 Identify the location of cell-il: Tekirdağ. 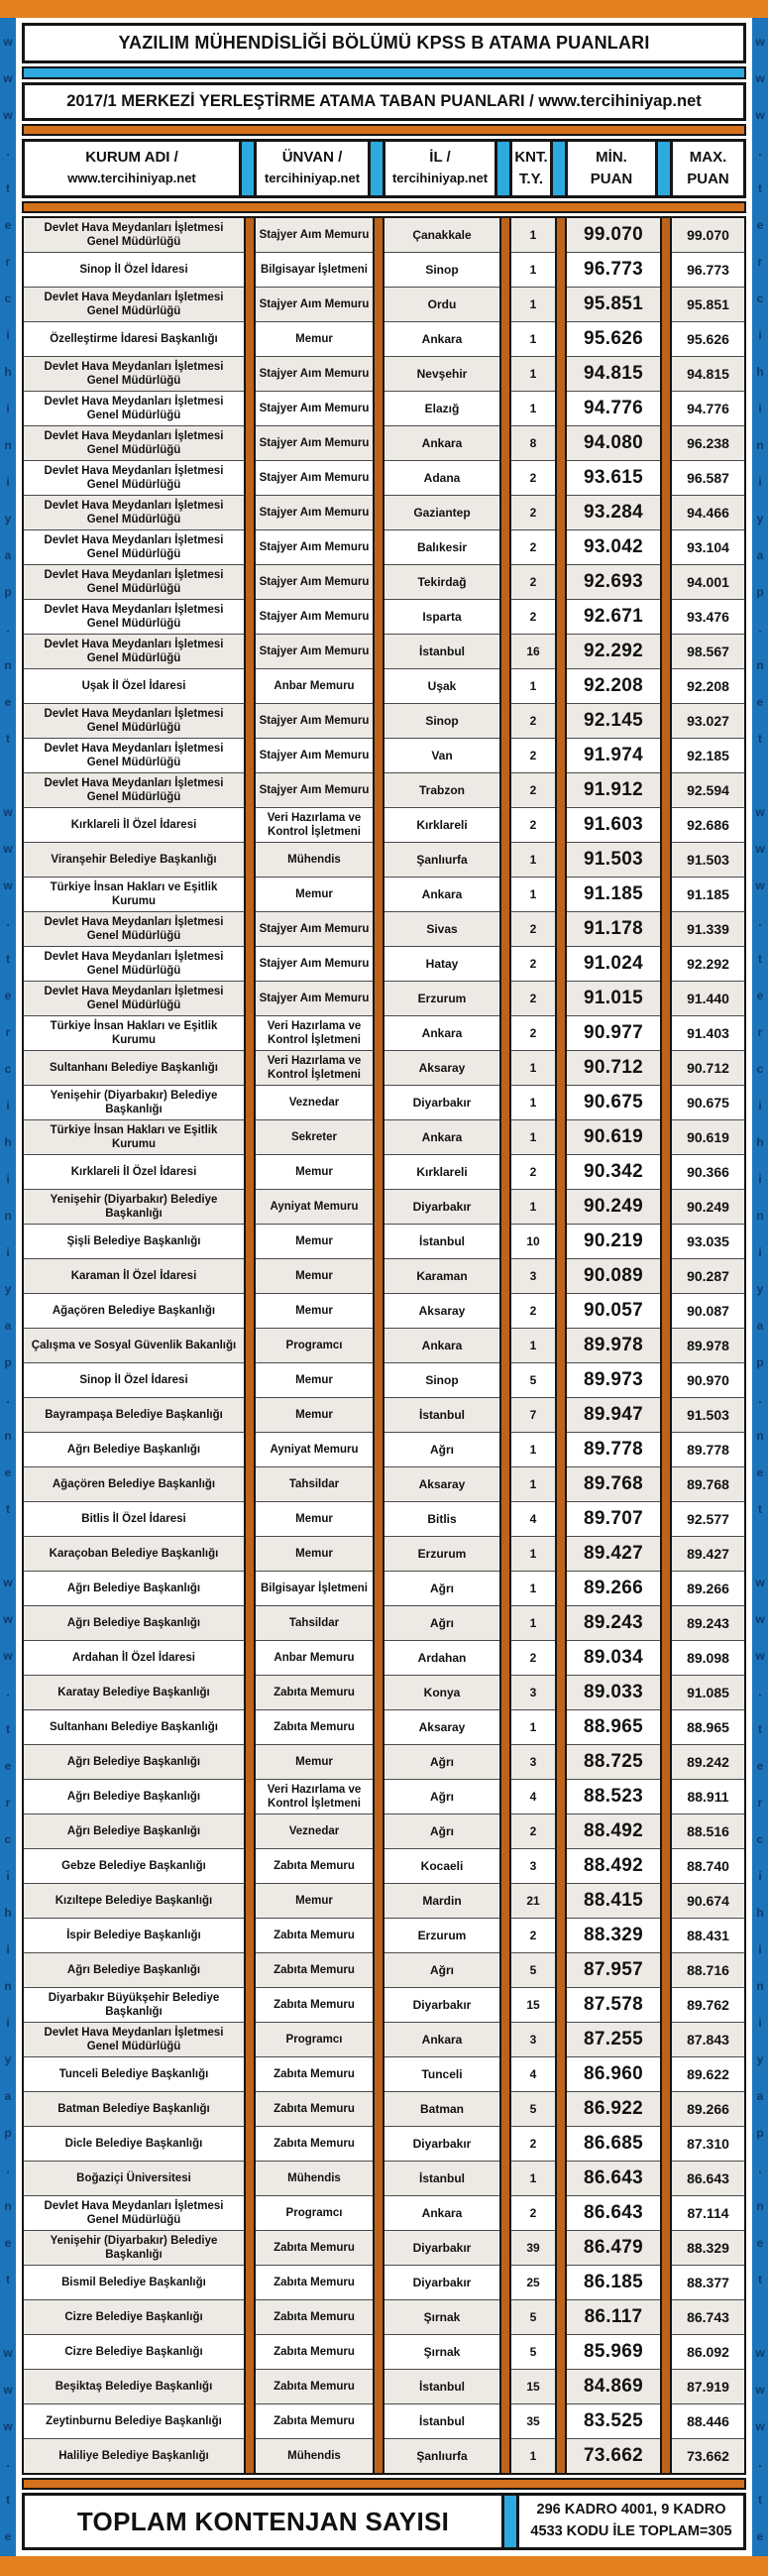
(441, 581).